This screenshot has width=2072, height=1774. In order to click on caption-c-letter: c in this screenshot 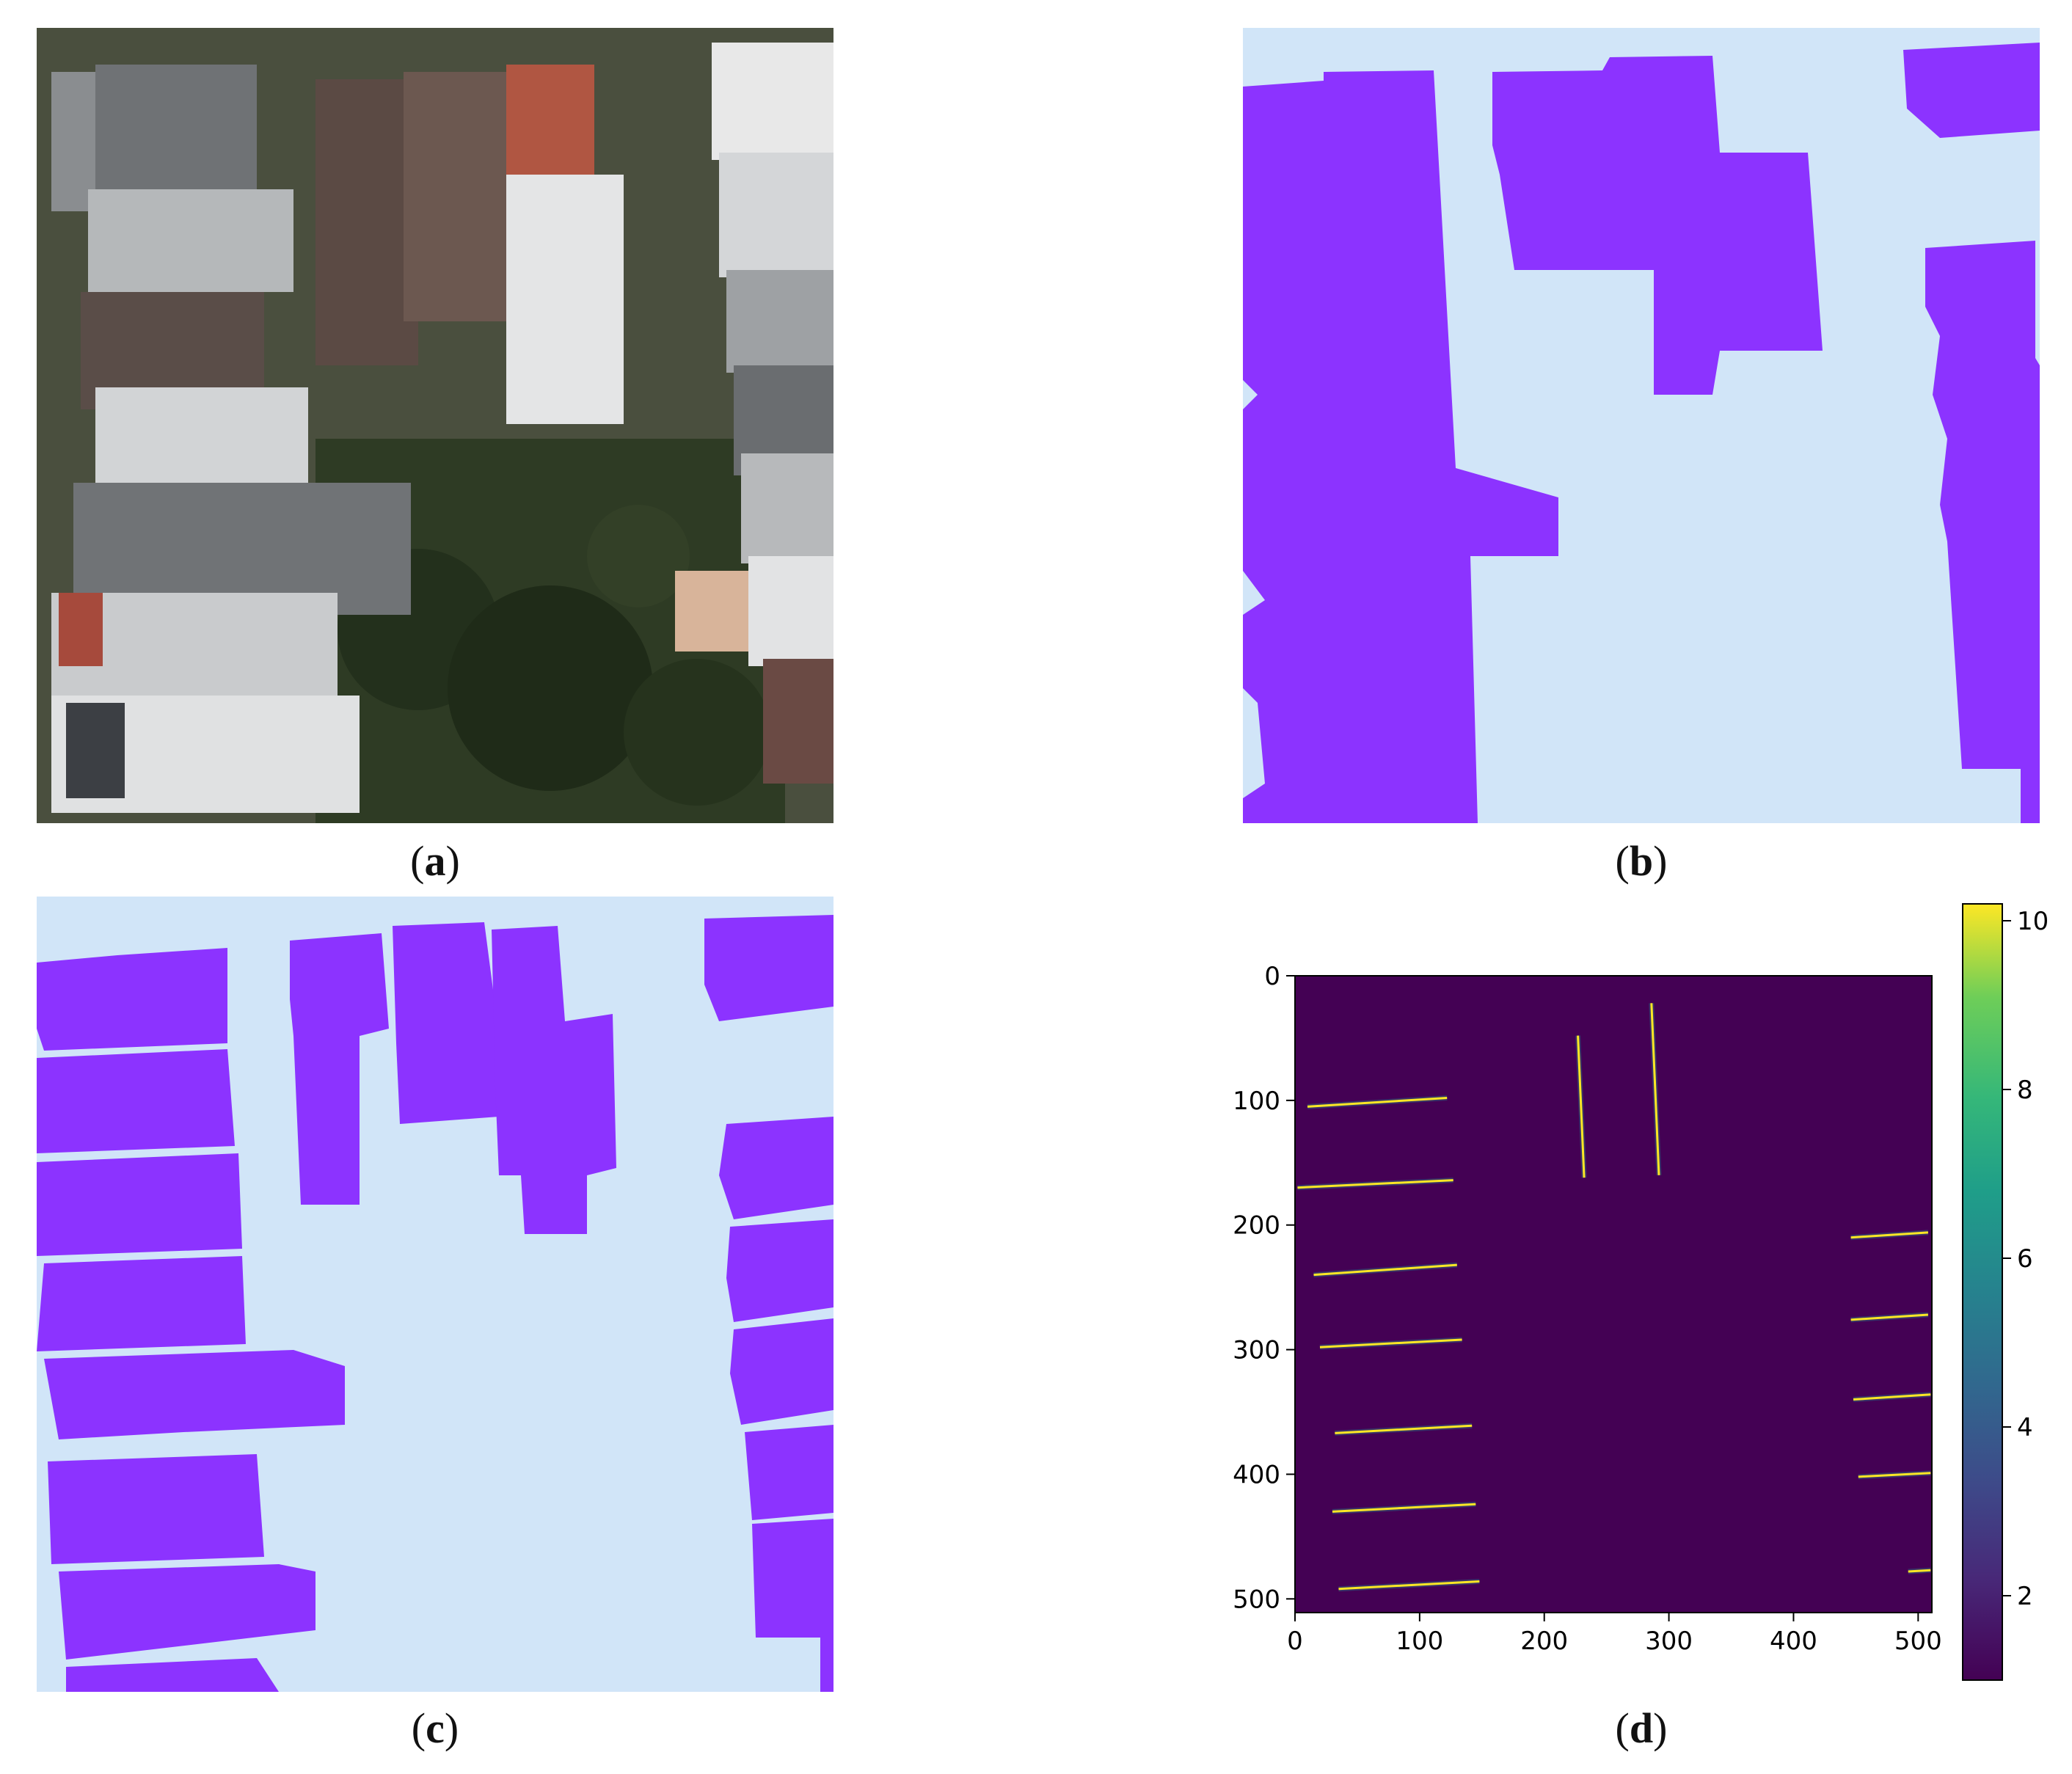, I will do `click(435, 1728)`.